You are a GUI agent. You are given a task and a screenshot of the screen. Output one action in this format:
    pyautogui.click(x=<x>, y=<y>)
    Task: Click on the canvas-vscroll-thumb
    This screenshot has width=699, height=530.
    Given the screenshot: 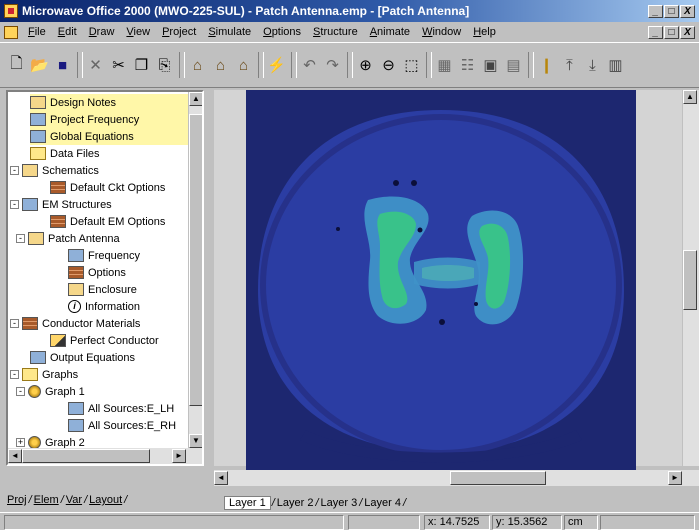 What is the action you would take?
    pyautogui.click(x=690, y=280)
    